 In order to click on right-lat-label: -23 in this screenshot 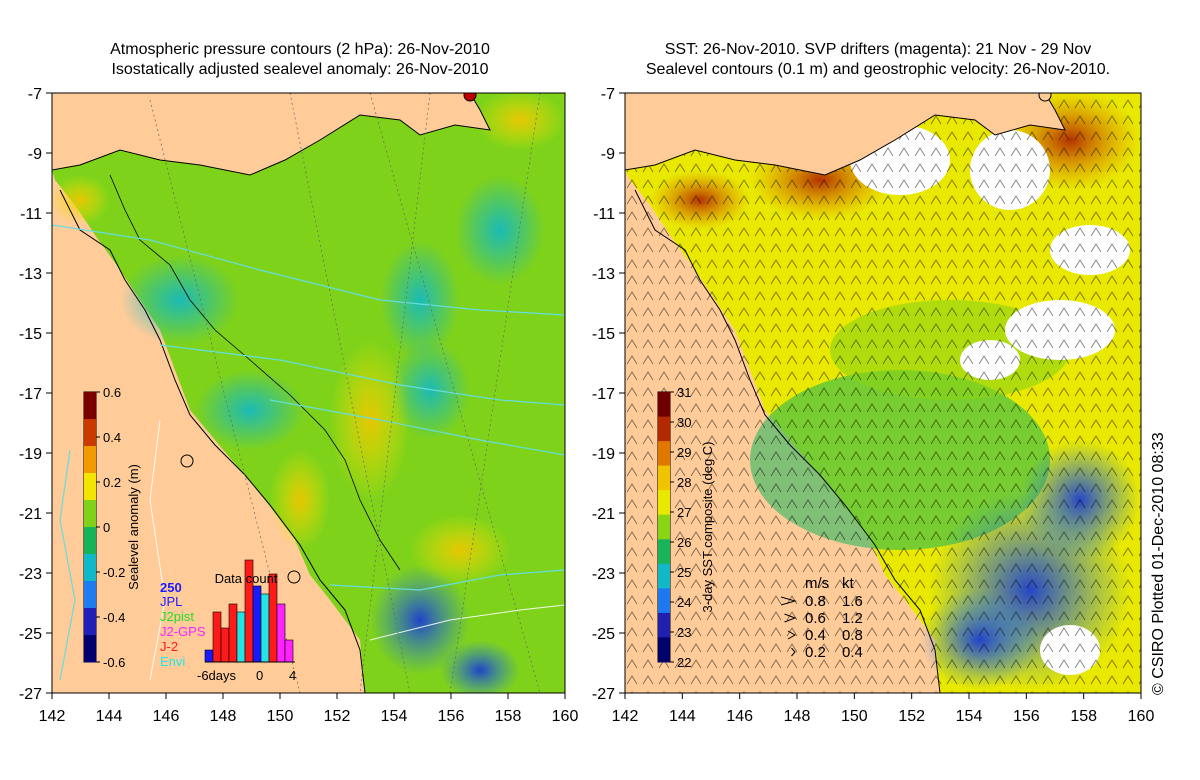, I will do `click(603, 574)`.